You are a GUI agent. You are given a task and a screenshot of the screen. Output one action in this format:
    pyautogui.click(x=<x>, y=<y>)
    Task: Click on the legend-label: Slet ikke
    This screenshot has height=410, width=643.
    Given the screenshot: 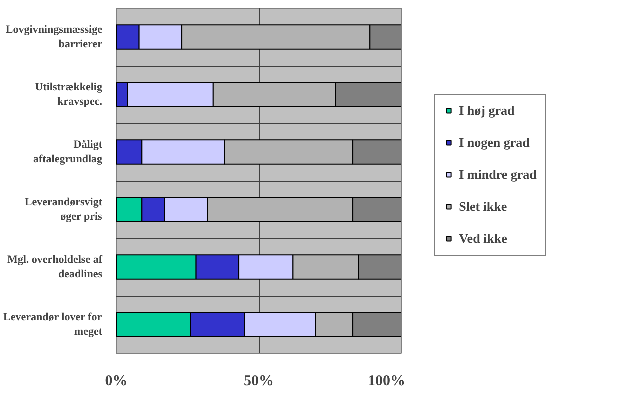 What is the action you would take?
    pyautogui.click(x=483, y=206)
    